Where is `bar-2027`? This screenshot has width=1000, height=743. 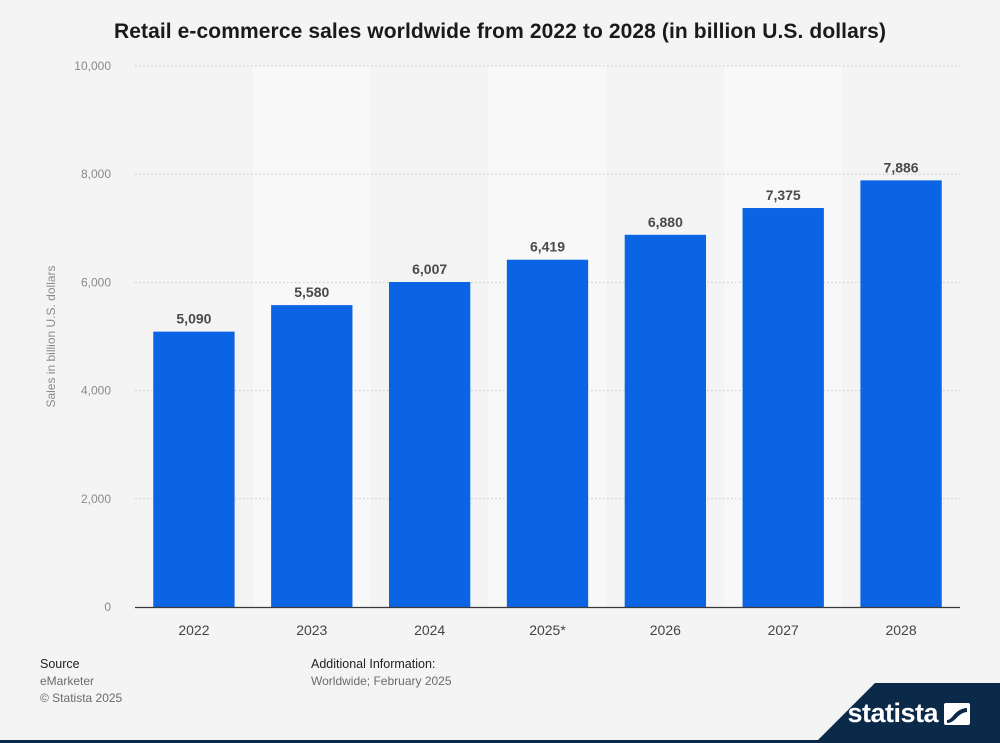 bar-2027 is located at coordinates (783, 407).